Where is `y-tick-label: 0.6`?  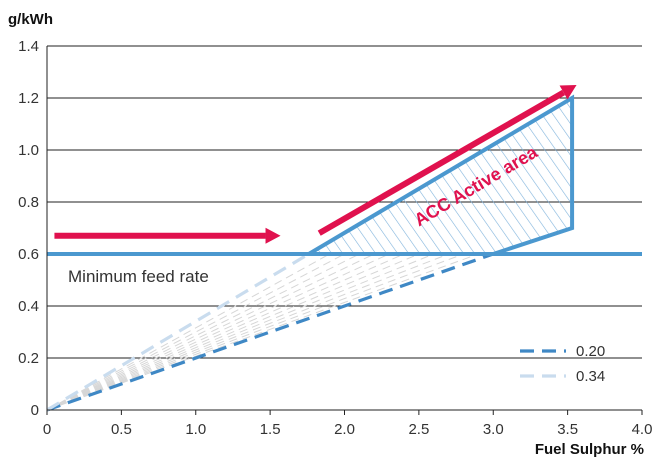 y-tick-label: 0.6 is located at coordinates (28, 254).